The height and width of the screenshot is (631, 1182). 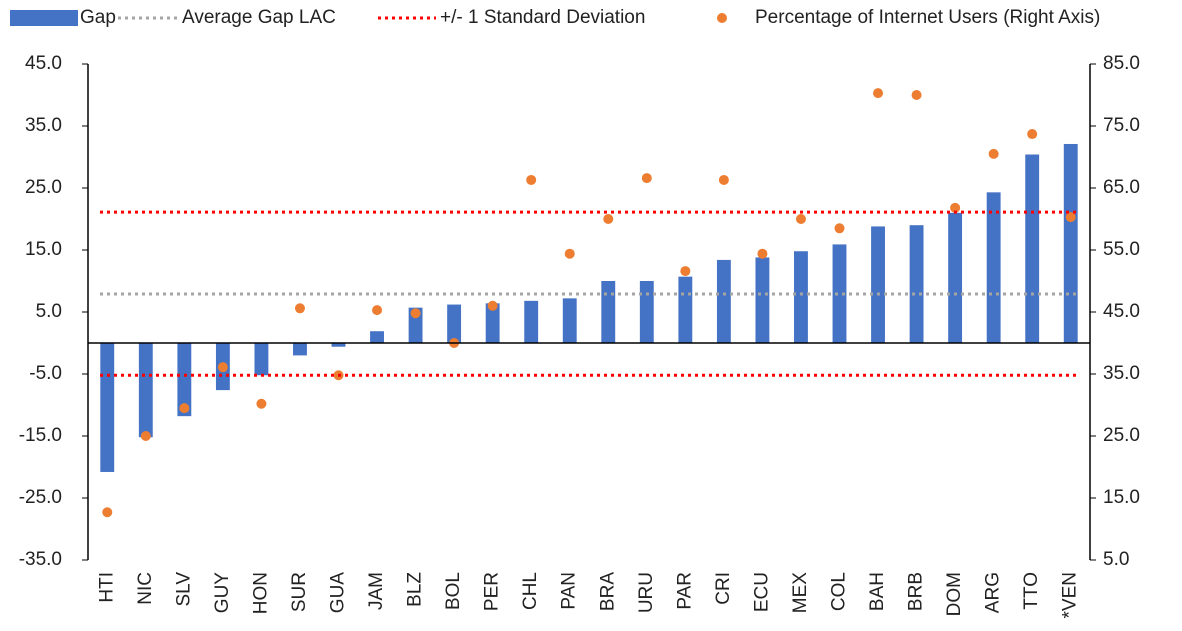 I want to click on x-tick-label: BOL, so click(x=453, y=591).